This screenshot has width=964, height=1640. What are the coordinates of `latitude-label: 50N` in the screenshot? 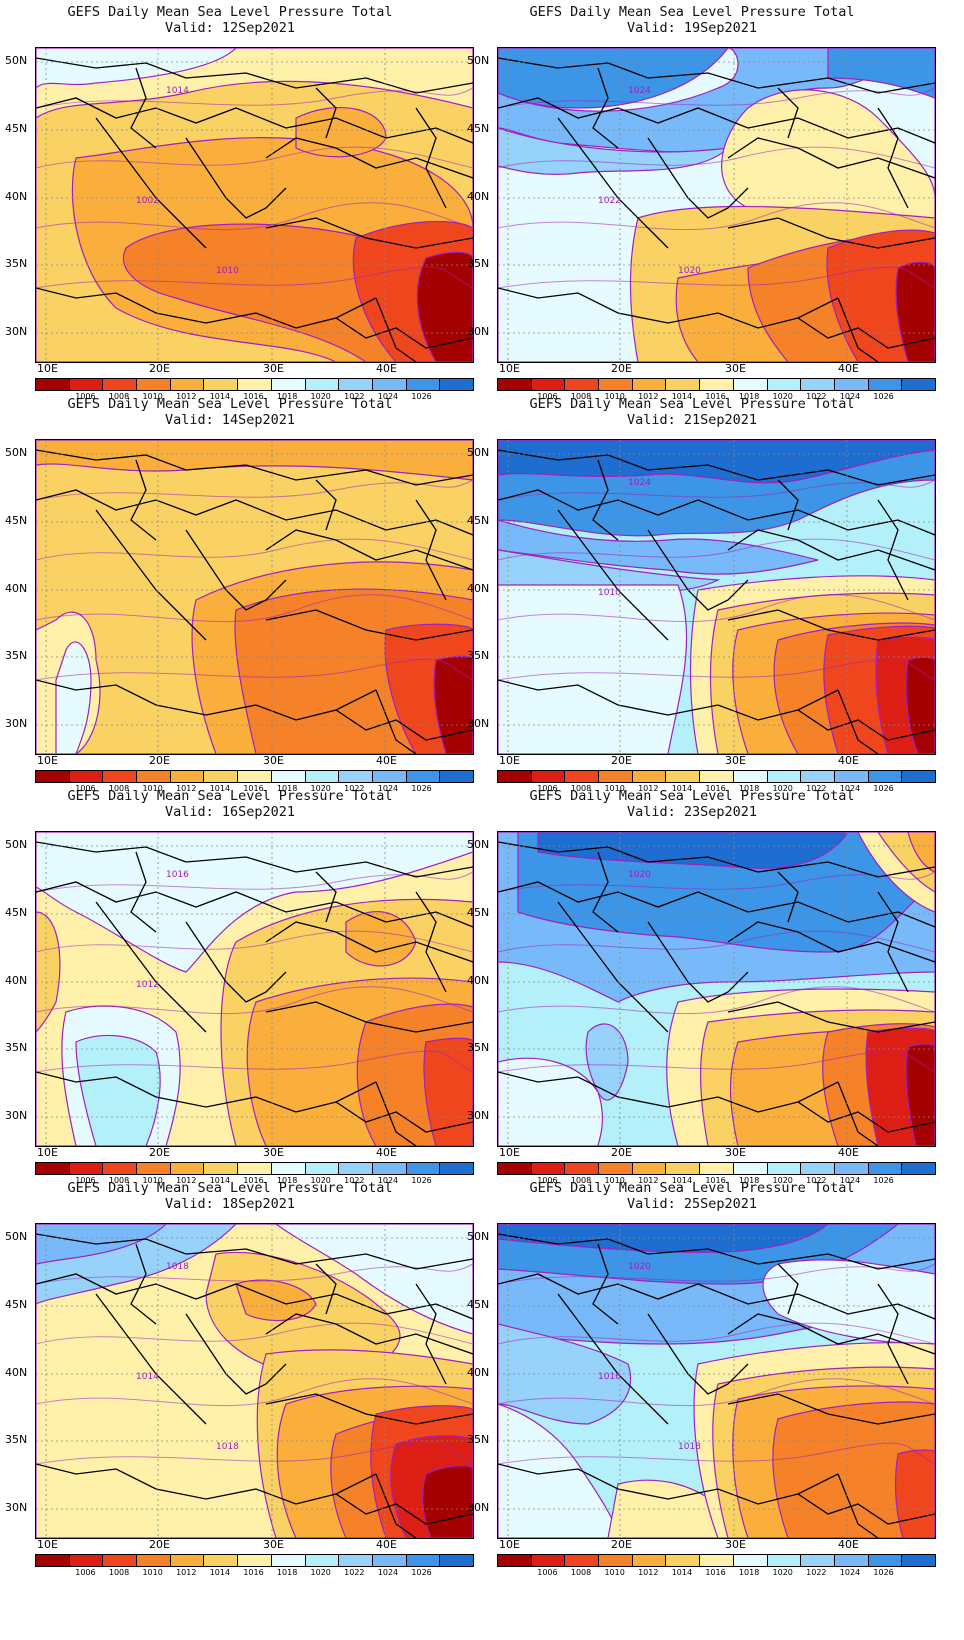 It's located at (478, 60).